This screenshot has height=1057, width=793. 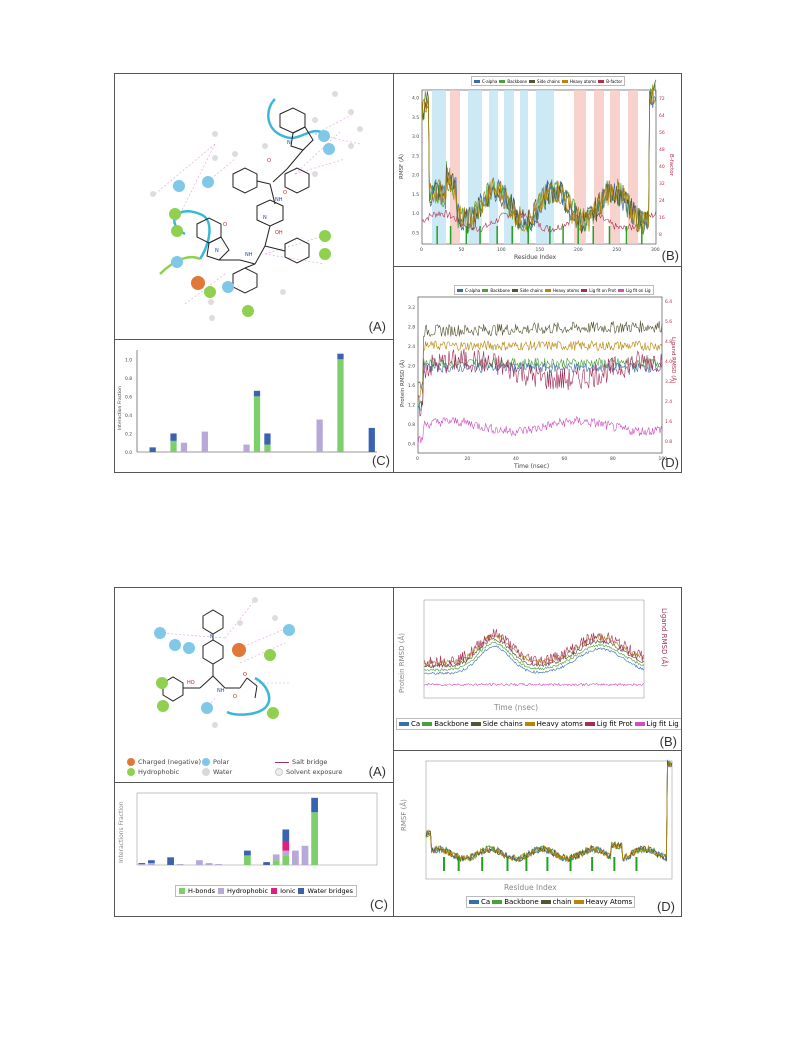 What do you see at coordinates (415, 195) in the screenshot?
I see `y-tick-label: 1.5` at bounding box center [415, 195].